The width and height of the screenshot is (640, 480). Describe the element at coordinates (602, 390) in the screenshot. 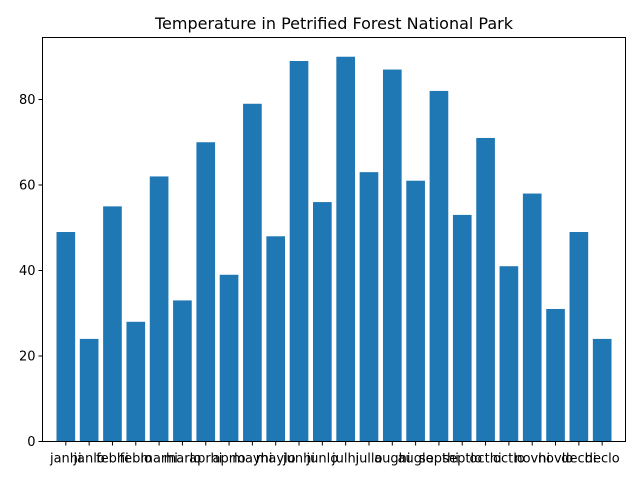

I see `bar-declo` at that location.